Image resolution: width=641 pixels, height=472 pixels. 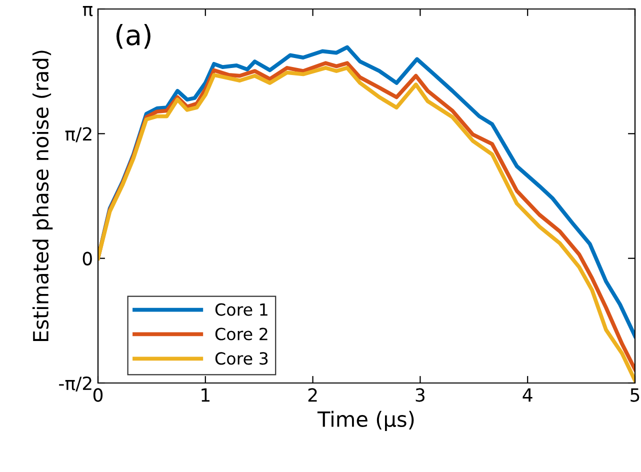 I want to click on x-axis-title: Time (μs), so click(x=365, y=421).